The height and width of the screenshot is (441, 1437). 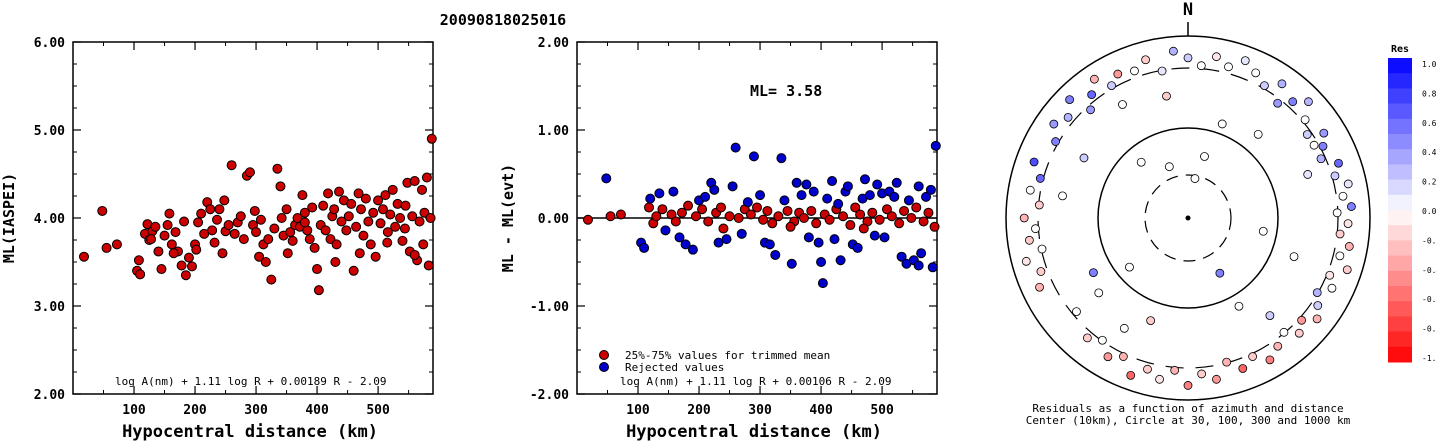 What do you see at coordinates (1429, 64) in the screenshot?
I see `colorbar-tick-label: 1.0` at bounding box center [1429, 64].